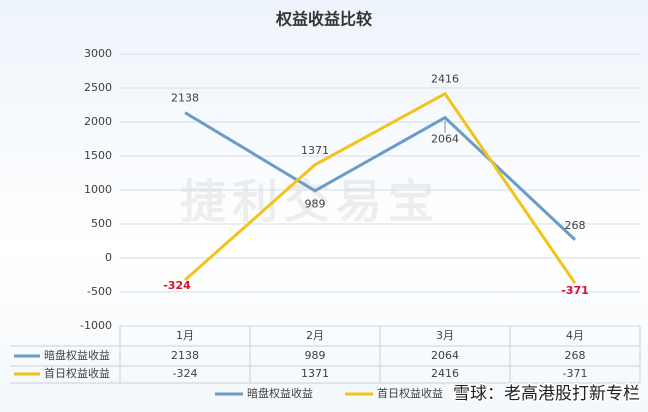 The image size is (648, 412). What do you see at coordinates (98, 155) in the screenshot?
I see `y-tick-label: 1500` at bounding box center [98, 155].